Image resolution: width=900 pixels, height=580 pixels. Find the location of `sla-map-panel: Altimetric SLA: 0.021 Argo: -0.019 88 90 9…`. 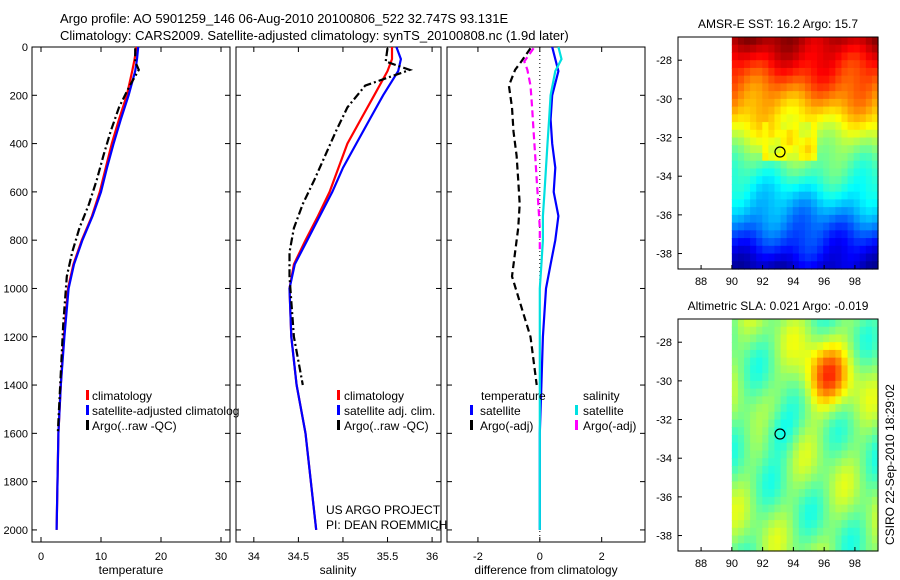

sla-map-panel: Altimetric SLA: 0.021 Argo: -0.019 88 90 9… is located at coordinates (767, 434).